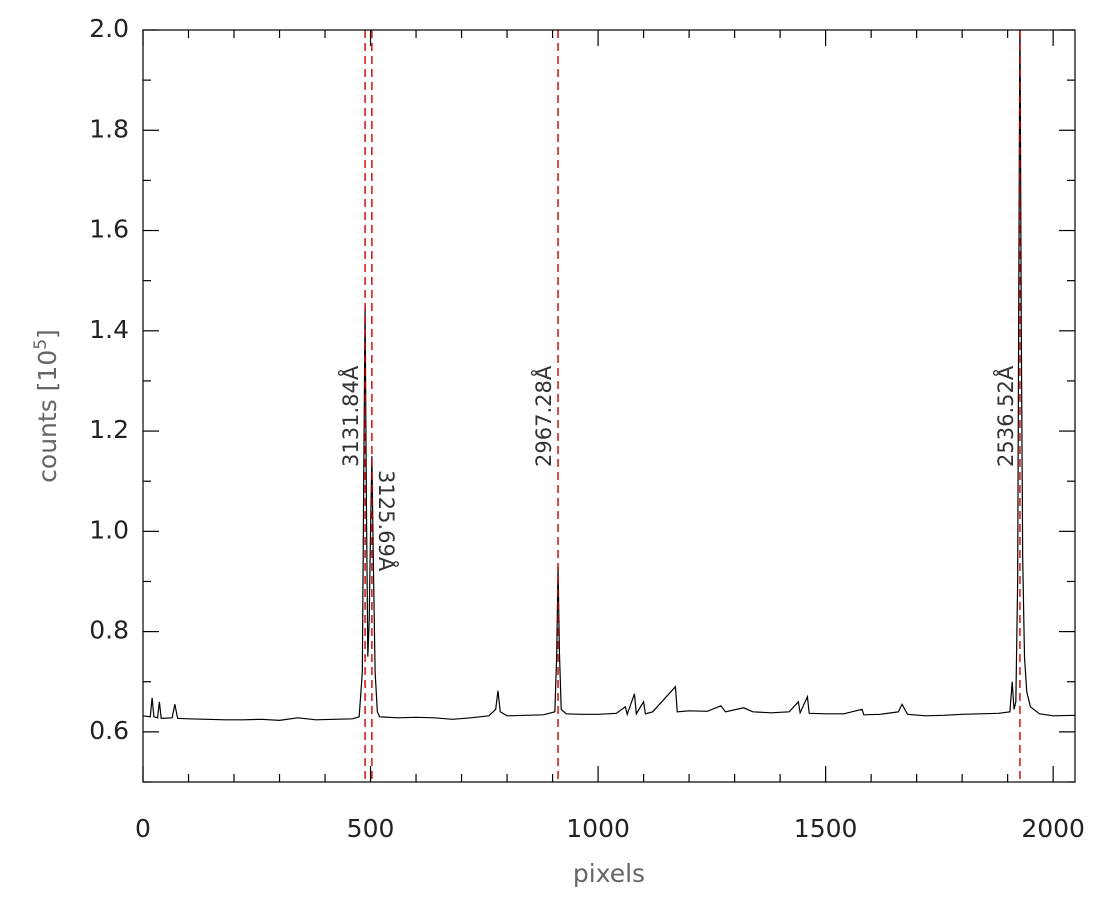 The height and width of the screenshot is (901, 1119). I want to click on y-tick-label: 1.4, so click(109, 329).